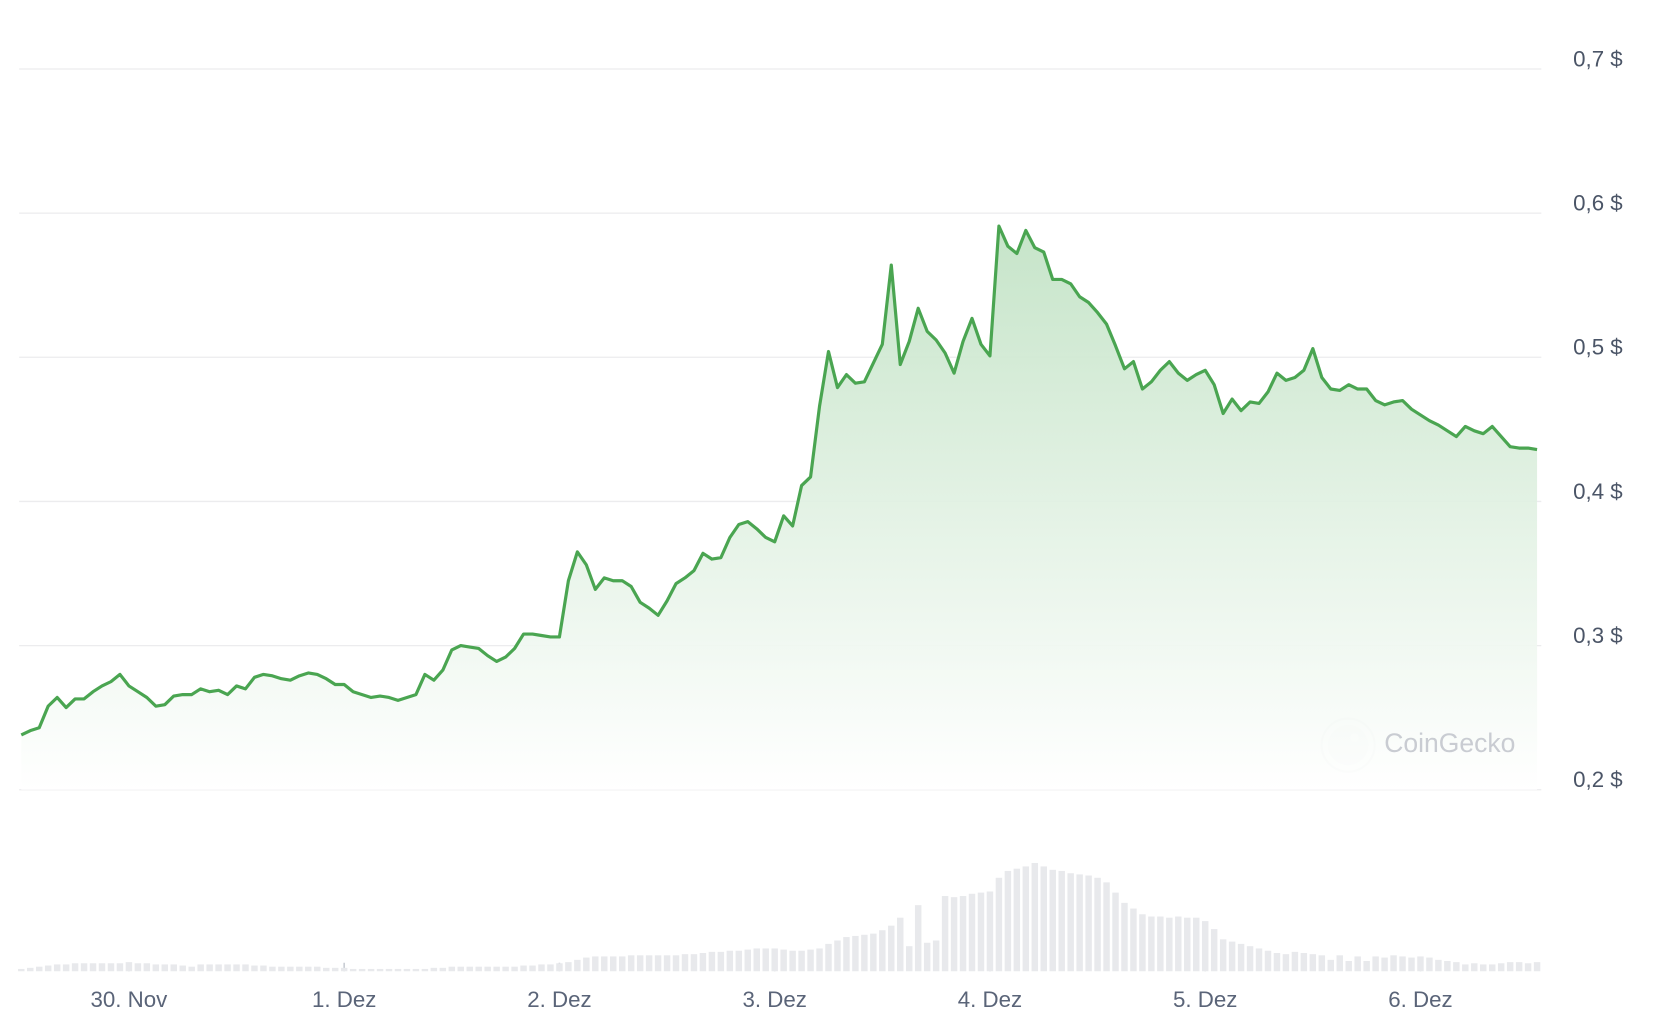  Describe the element at coordinates (774, 999) in the screenshot. I see `x-tick-label: 3. Dez` at that location.